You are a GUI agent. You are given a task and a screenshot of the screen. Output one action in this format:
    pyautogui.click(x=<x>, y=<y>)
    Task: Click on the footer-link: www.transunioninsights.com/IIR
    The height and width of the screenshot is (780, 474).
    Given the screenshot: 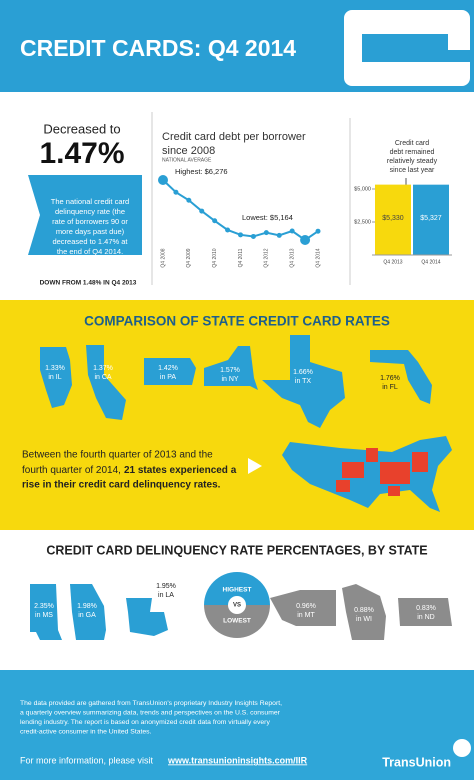 What is the action you would take?
    pyautogui.click(x=237, y=760)
    